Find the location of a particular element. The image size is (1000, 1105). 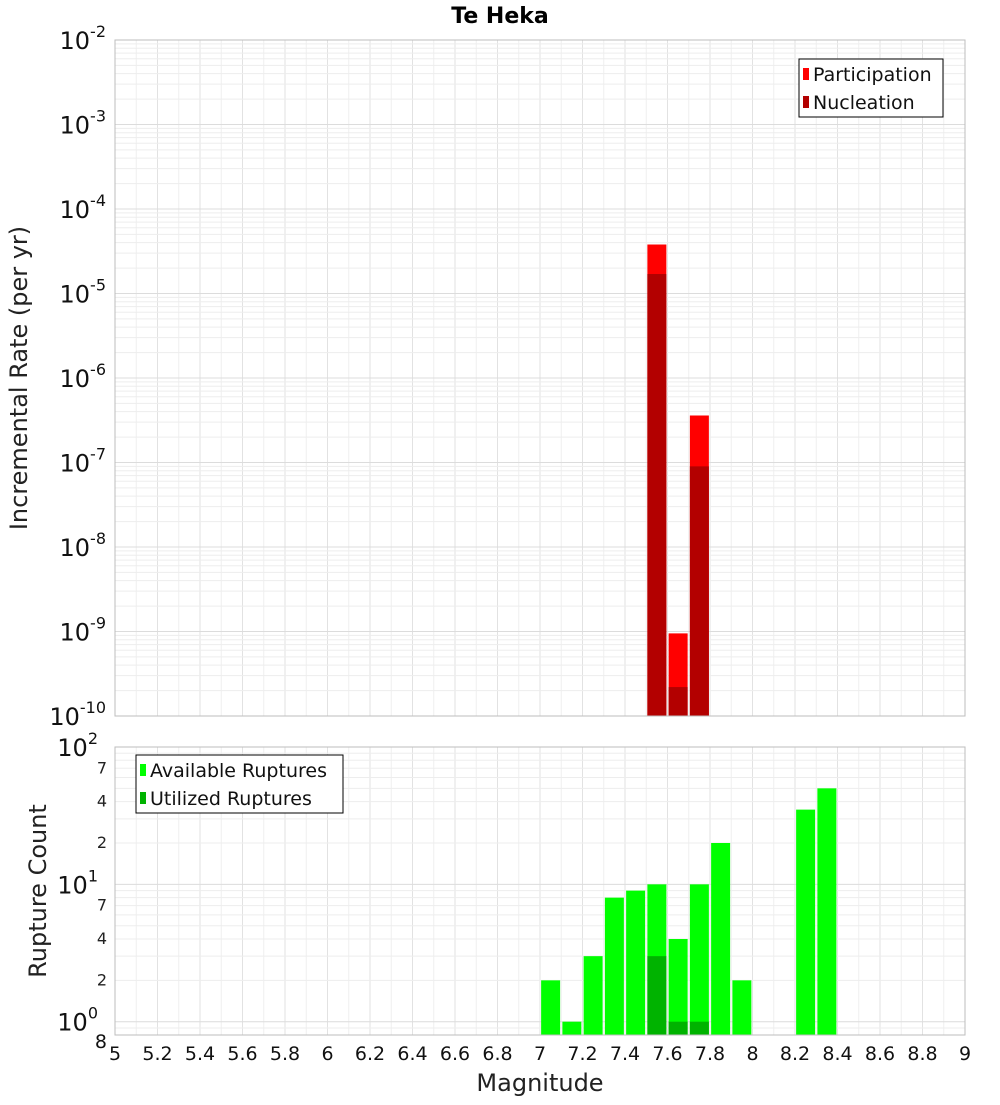

top-legend: Participation Nucleation is located at coordinates (871, 88).